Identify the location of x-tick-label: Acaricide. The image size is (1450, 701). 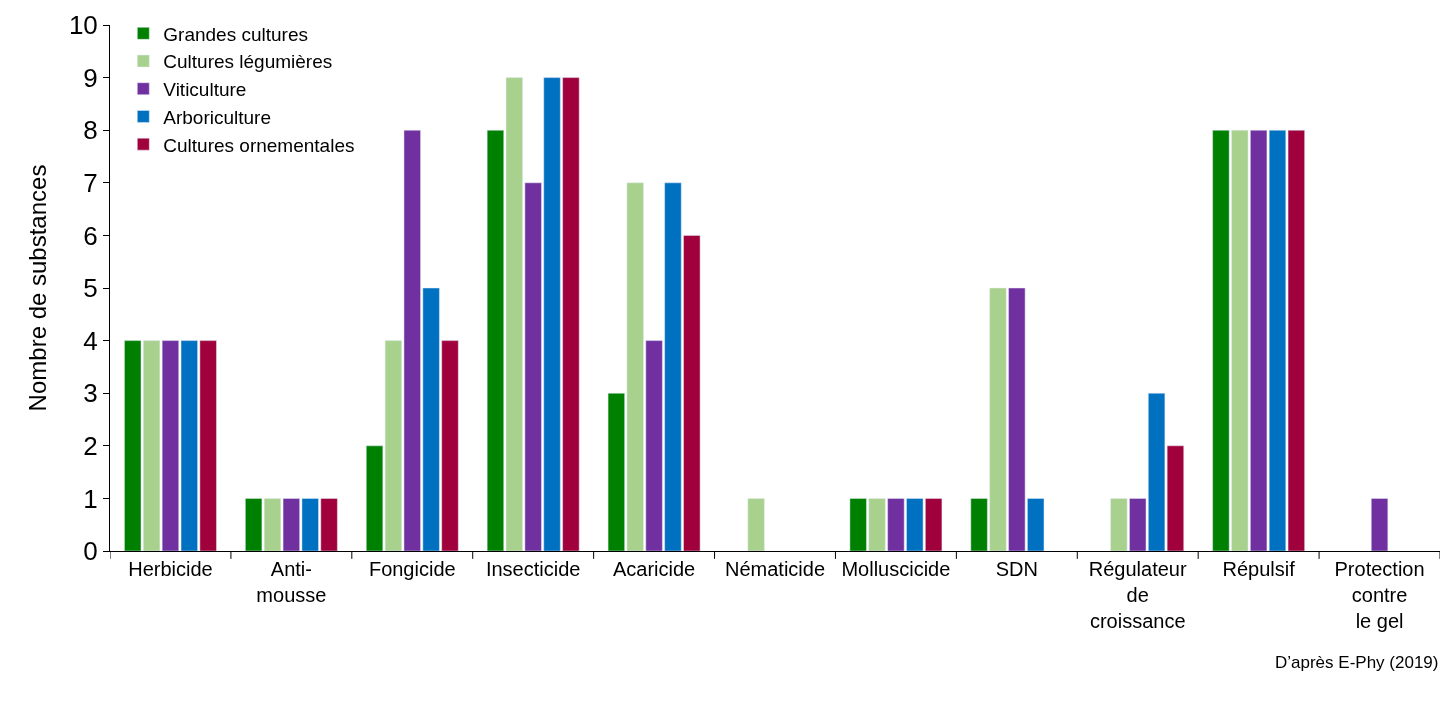
(654, 569).